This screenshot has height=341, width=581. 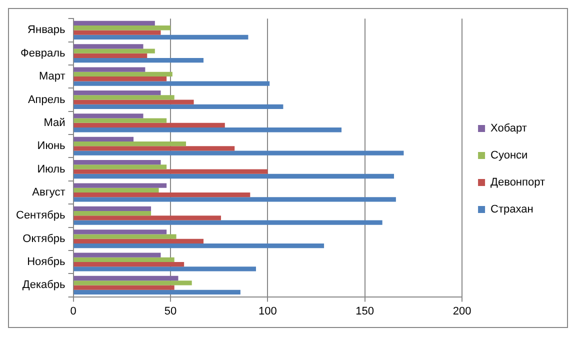 What do you see at coordinates (267, 311) in the screenshot?
I see `x-tick-label: 100` at bounding box center [267, 311].